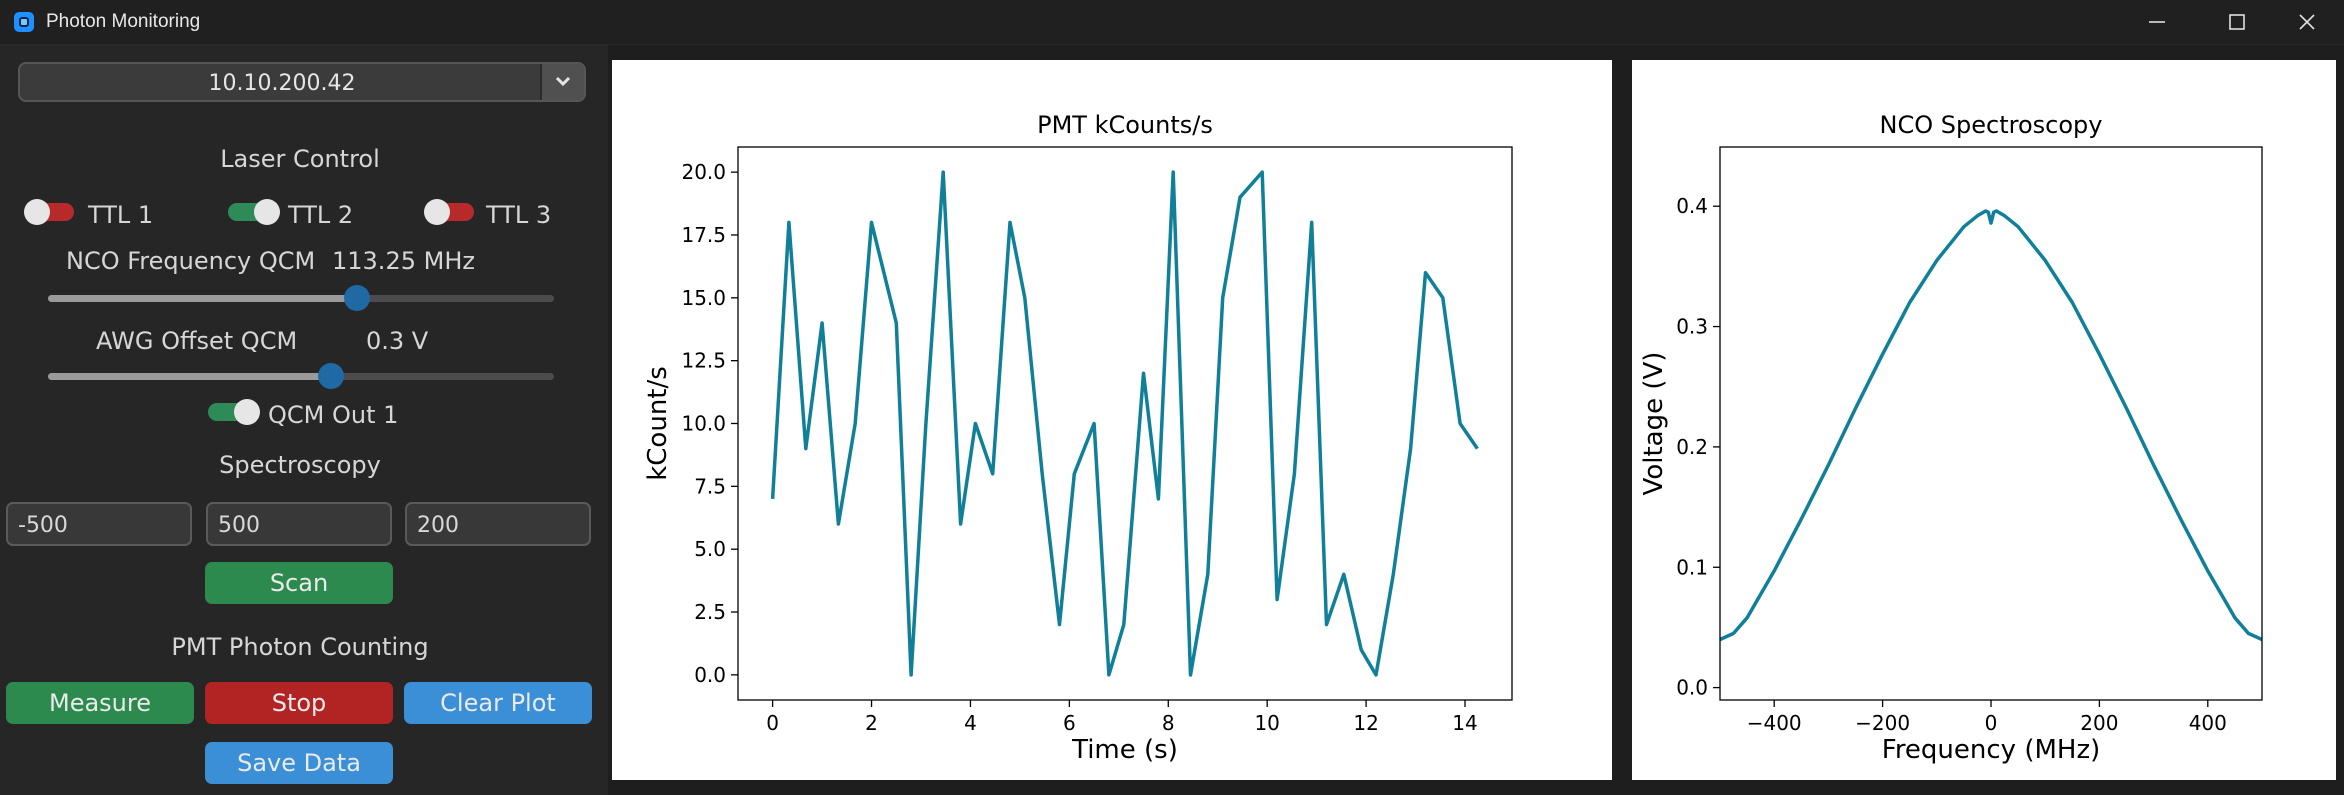 The width and height of the screenshot is (2344, 795). What do you see at coordinates (356, 298) in the screenshot?
I see `nco-slider-thumb` at bounding box center [356, 298].